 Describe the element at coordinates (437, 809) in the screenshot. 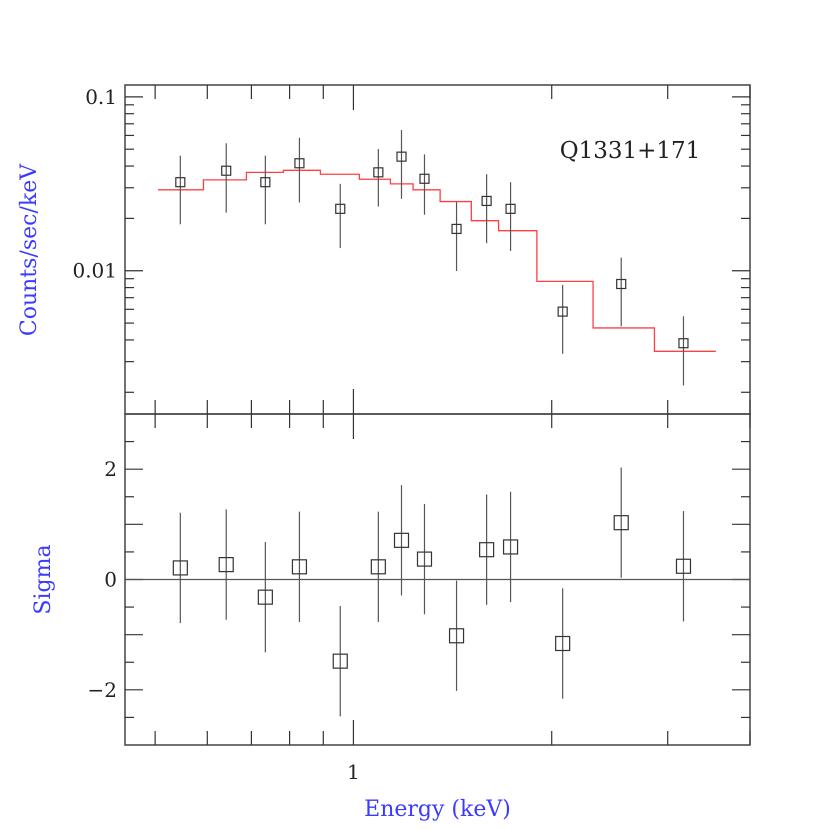

I see `x-axis-label: Energy (keV)` at that location.